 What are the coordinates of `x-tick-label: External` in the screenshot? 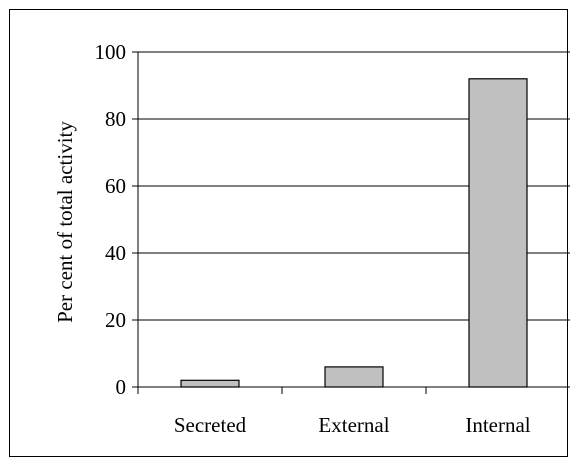 It's located at (353, 425).